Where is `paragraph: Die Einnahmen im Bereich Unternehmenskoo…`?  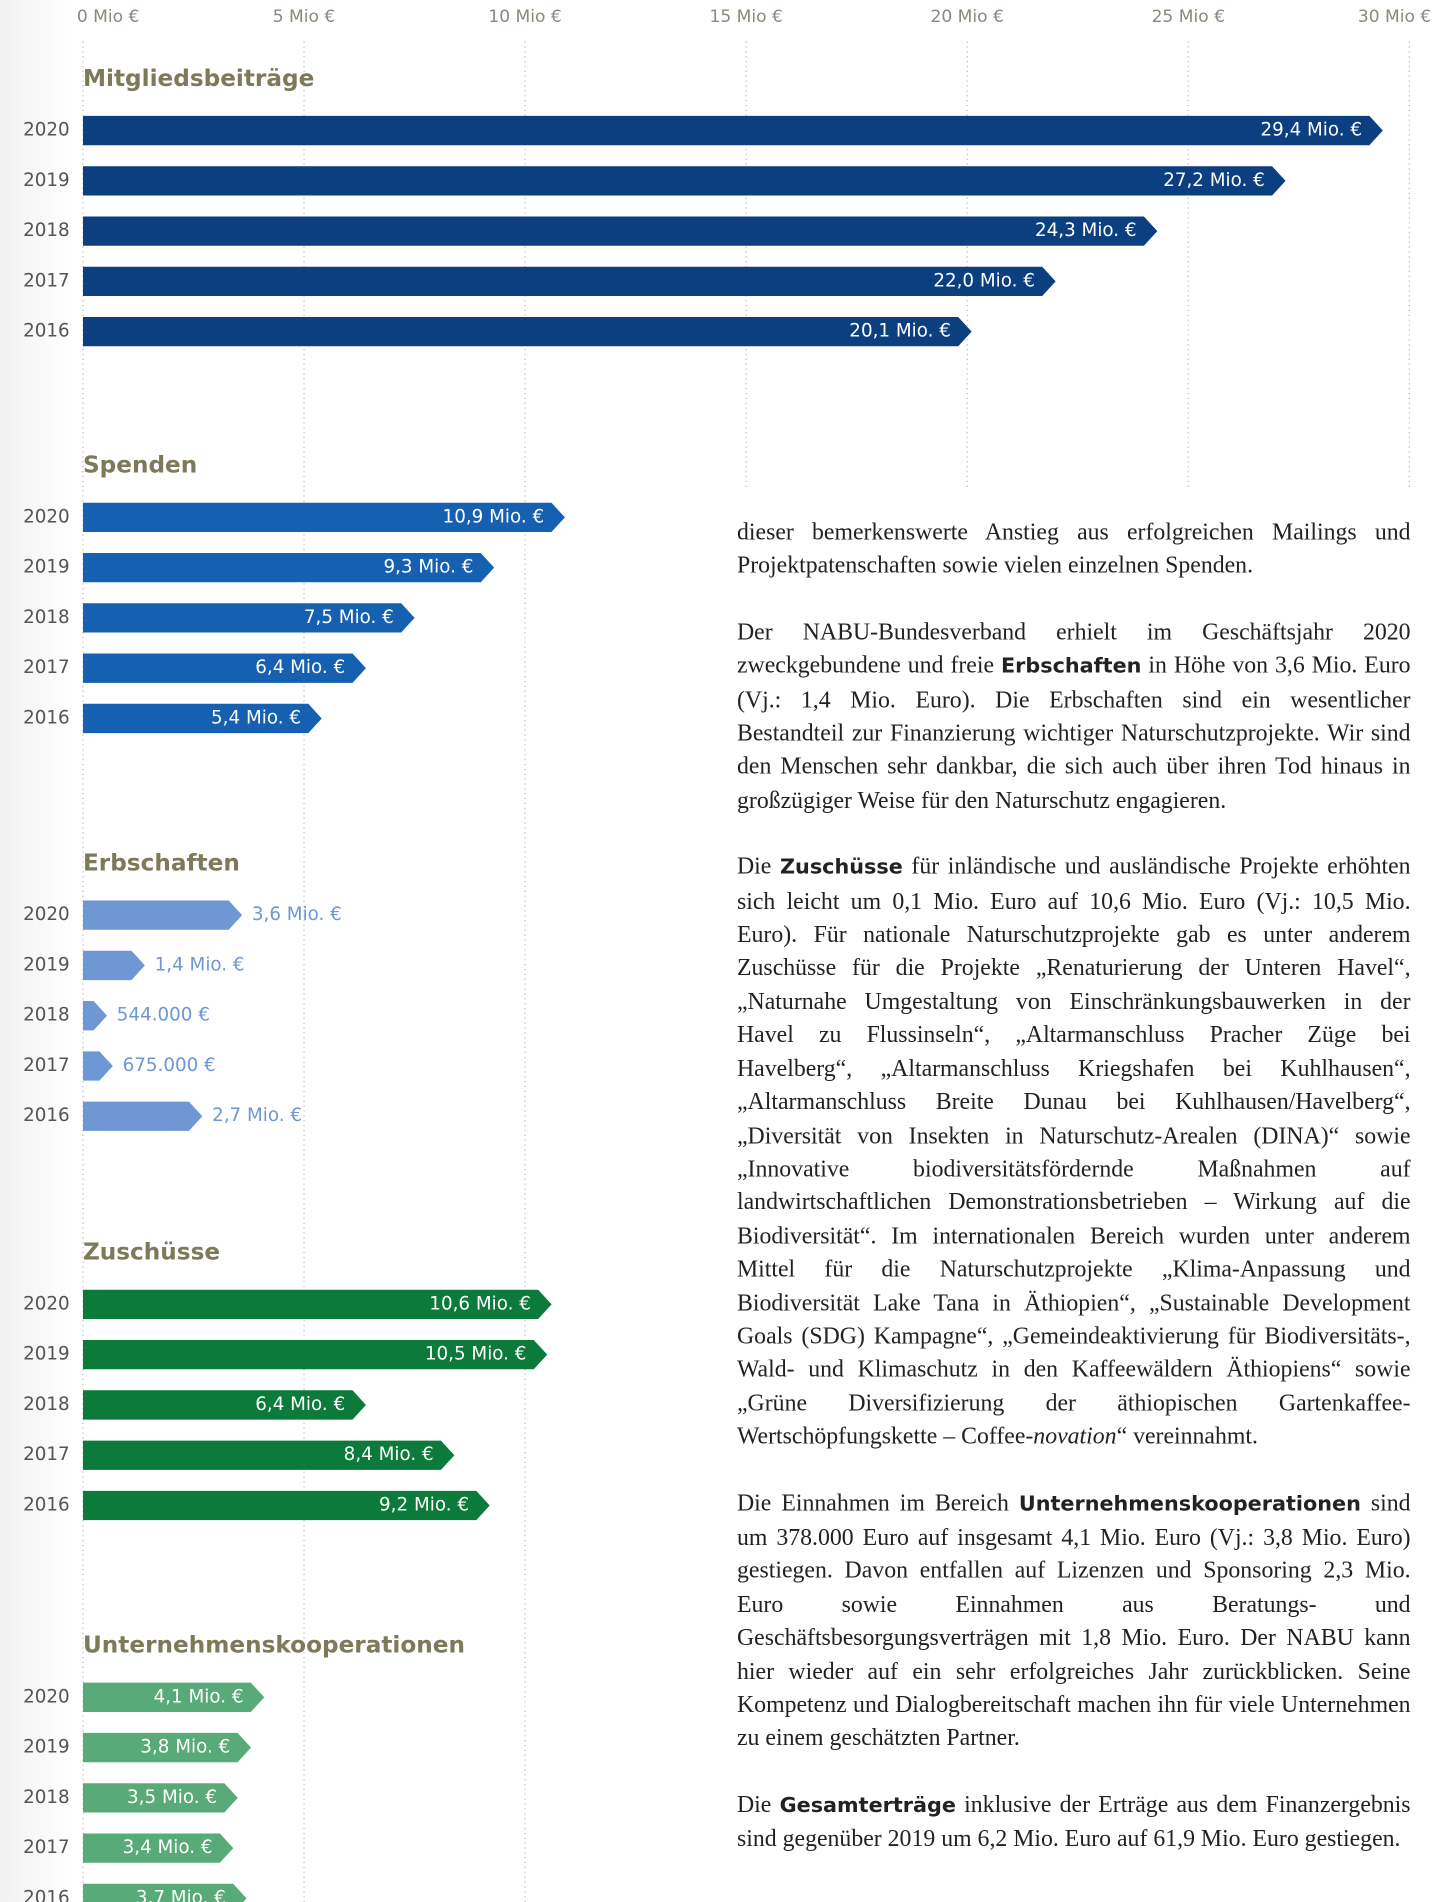
paragraph: Die Einnahmen im Bereich Unternehmenskoo… is located at coordinates (1074, 1621).